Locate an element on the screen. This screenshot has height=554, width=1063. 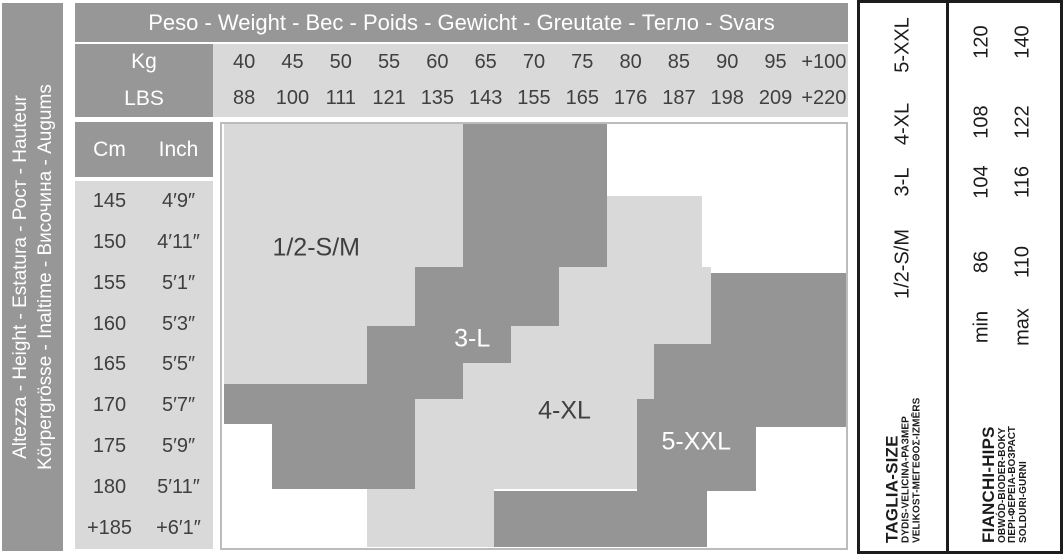
weight-value: 155 is located at coordinates (534, 97).